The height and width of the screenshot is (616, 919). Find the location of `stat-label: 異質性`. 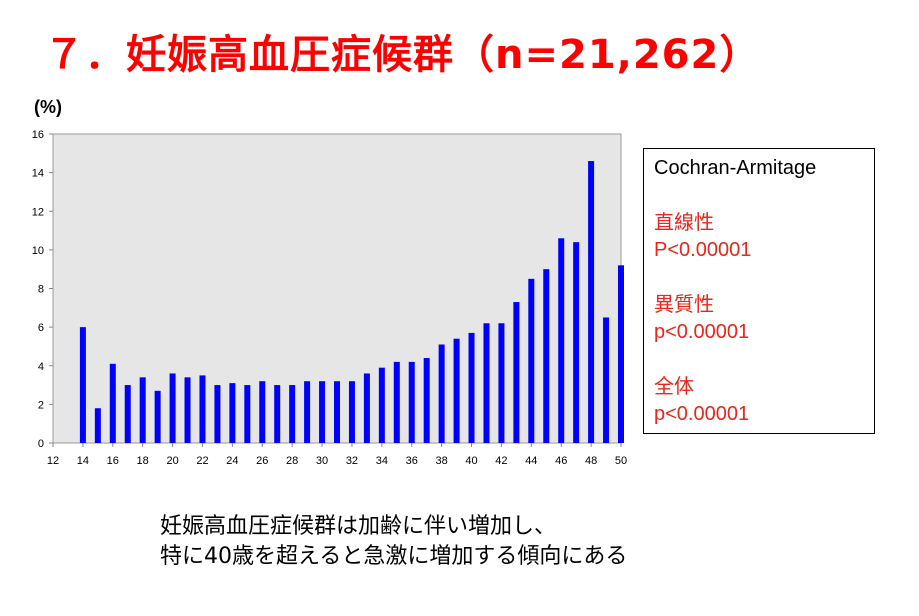

stat-label: 異質性 is located at coordinates (684, 305).